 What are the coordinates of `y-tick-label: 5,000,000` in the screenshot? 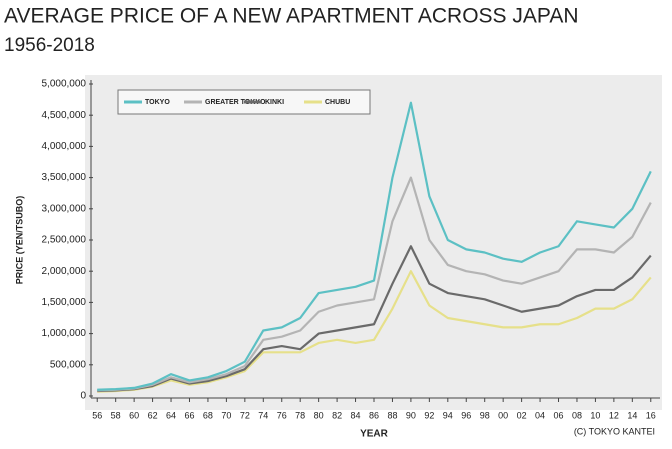 It's located at (64, 84).